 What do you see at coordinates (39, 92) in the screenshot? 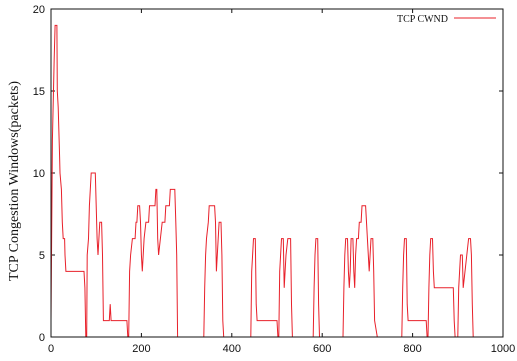
I see `y-tick-label: 15` at bounding box center [39, 92].